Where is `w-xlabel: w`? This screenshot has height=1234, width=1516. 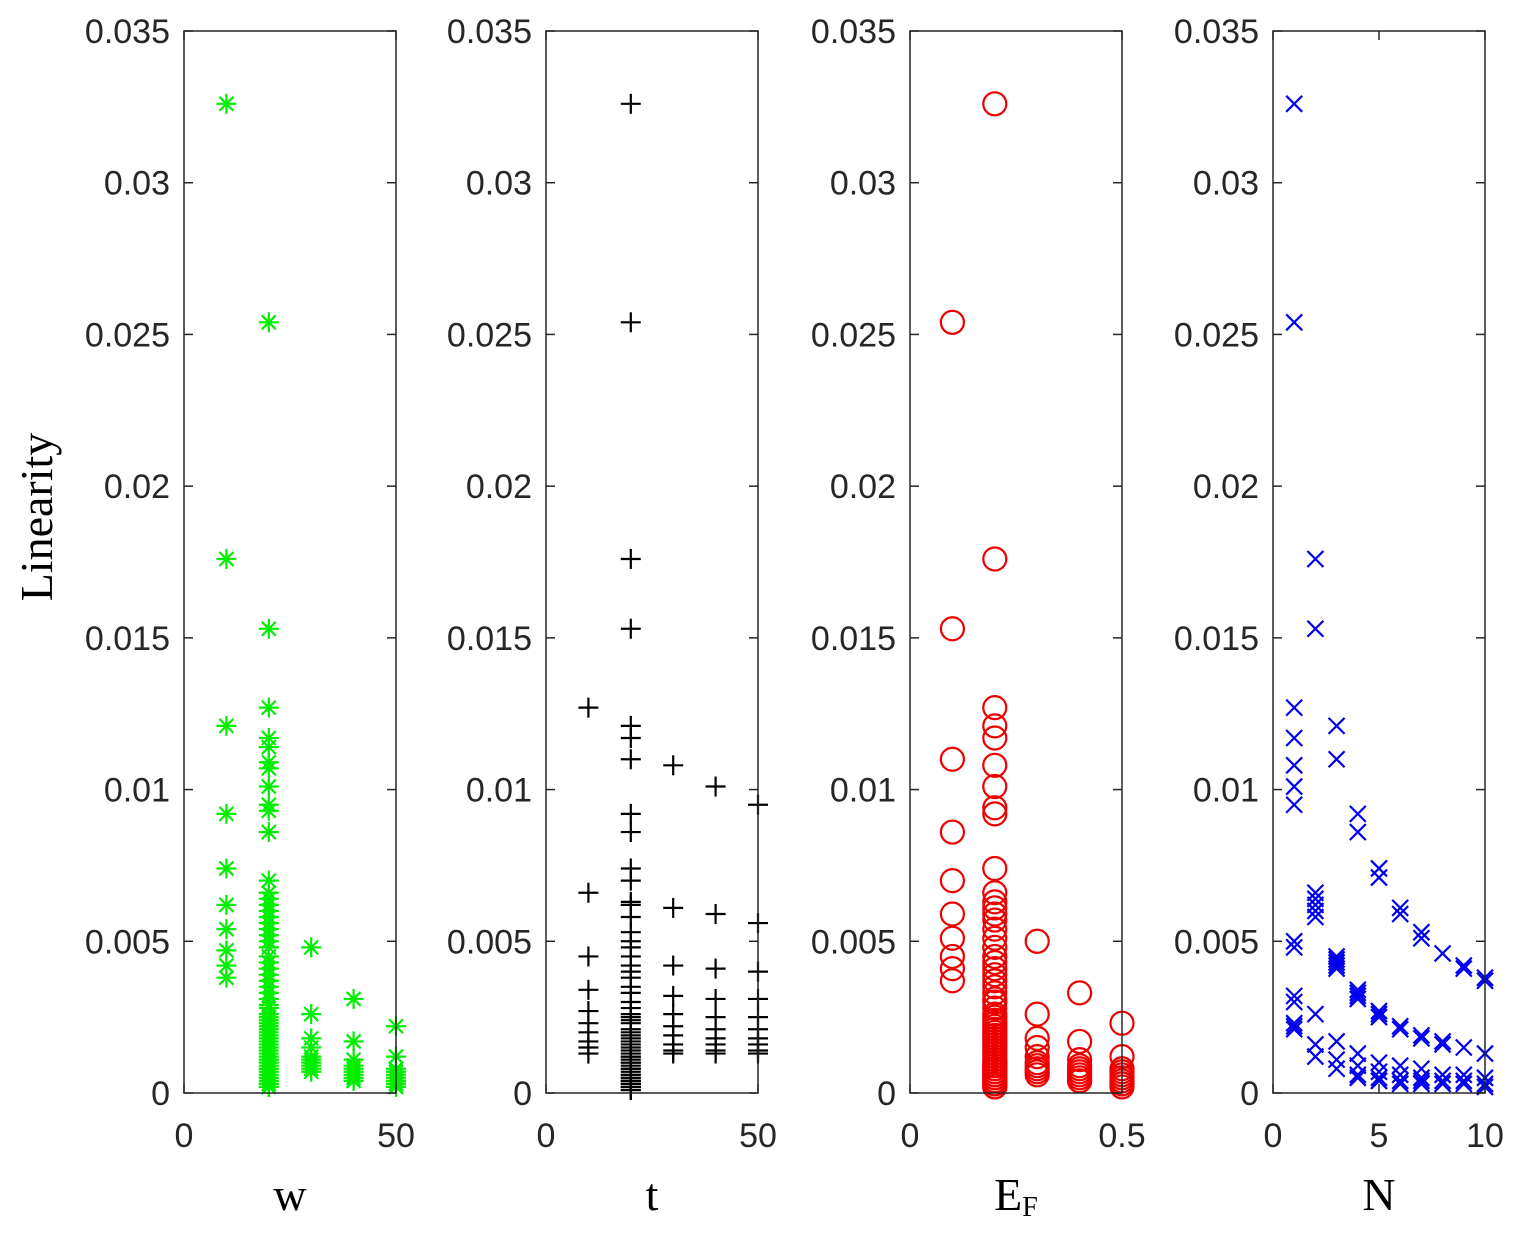
w-xlabel: w is located at coordinates (290, 1194).